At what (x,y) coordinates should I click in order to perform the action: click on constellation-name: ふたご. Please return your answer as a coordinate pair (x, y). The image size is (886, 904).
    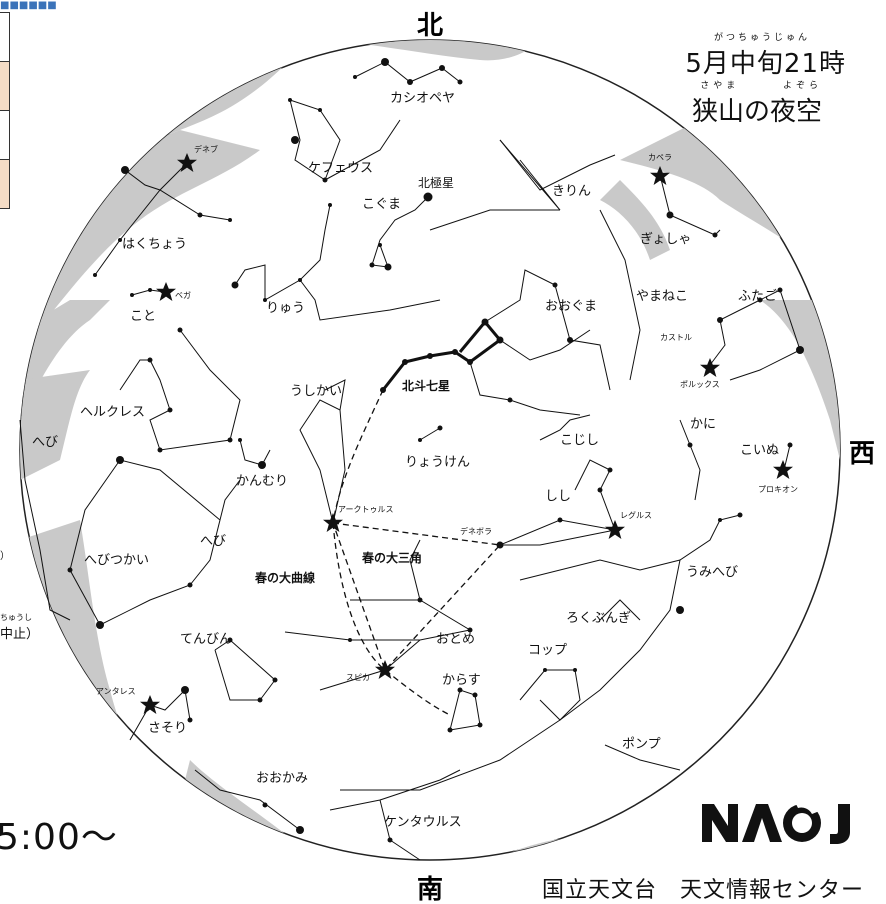
    Looking at the image, I should click on (757, 296).